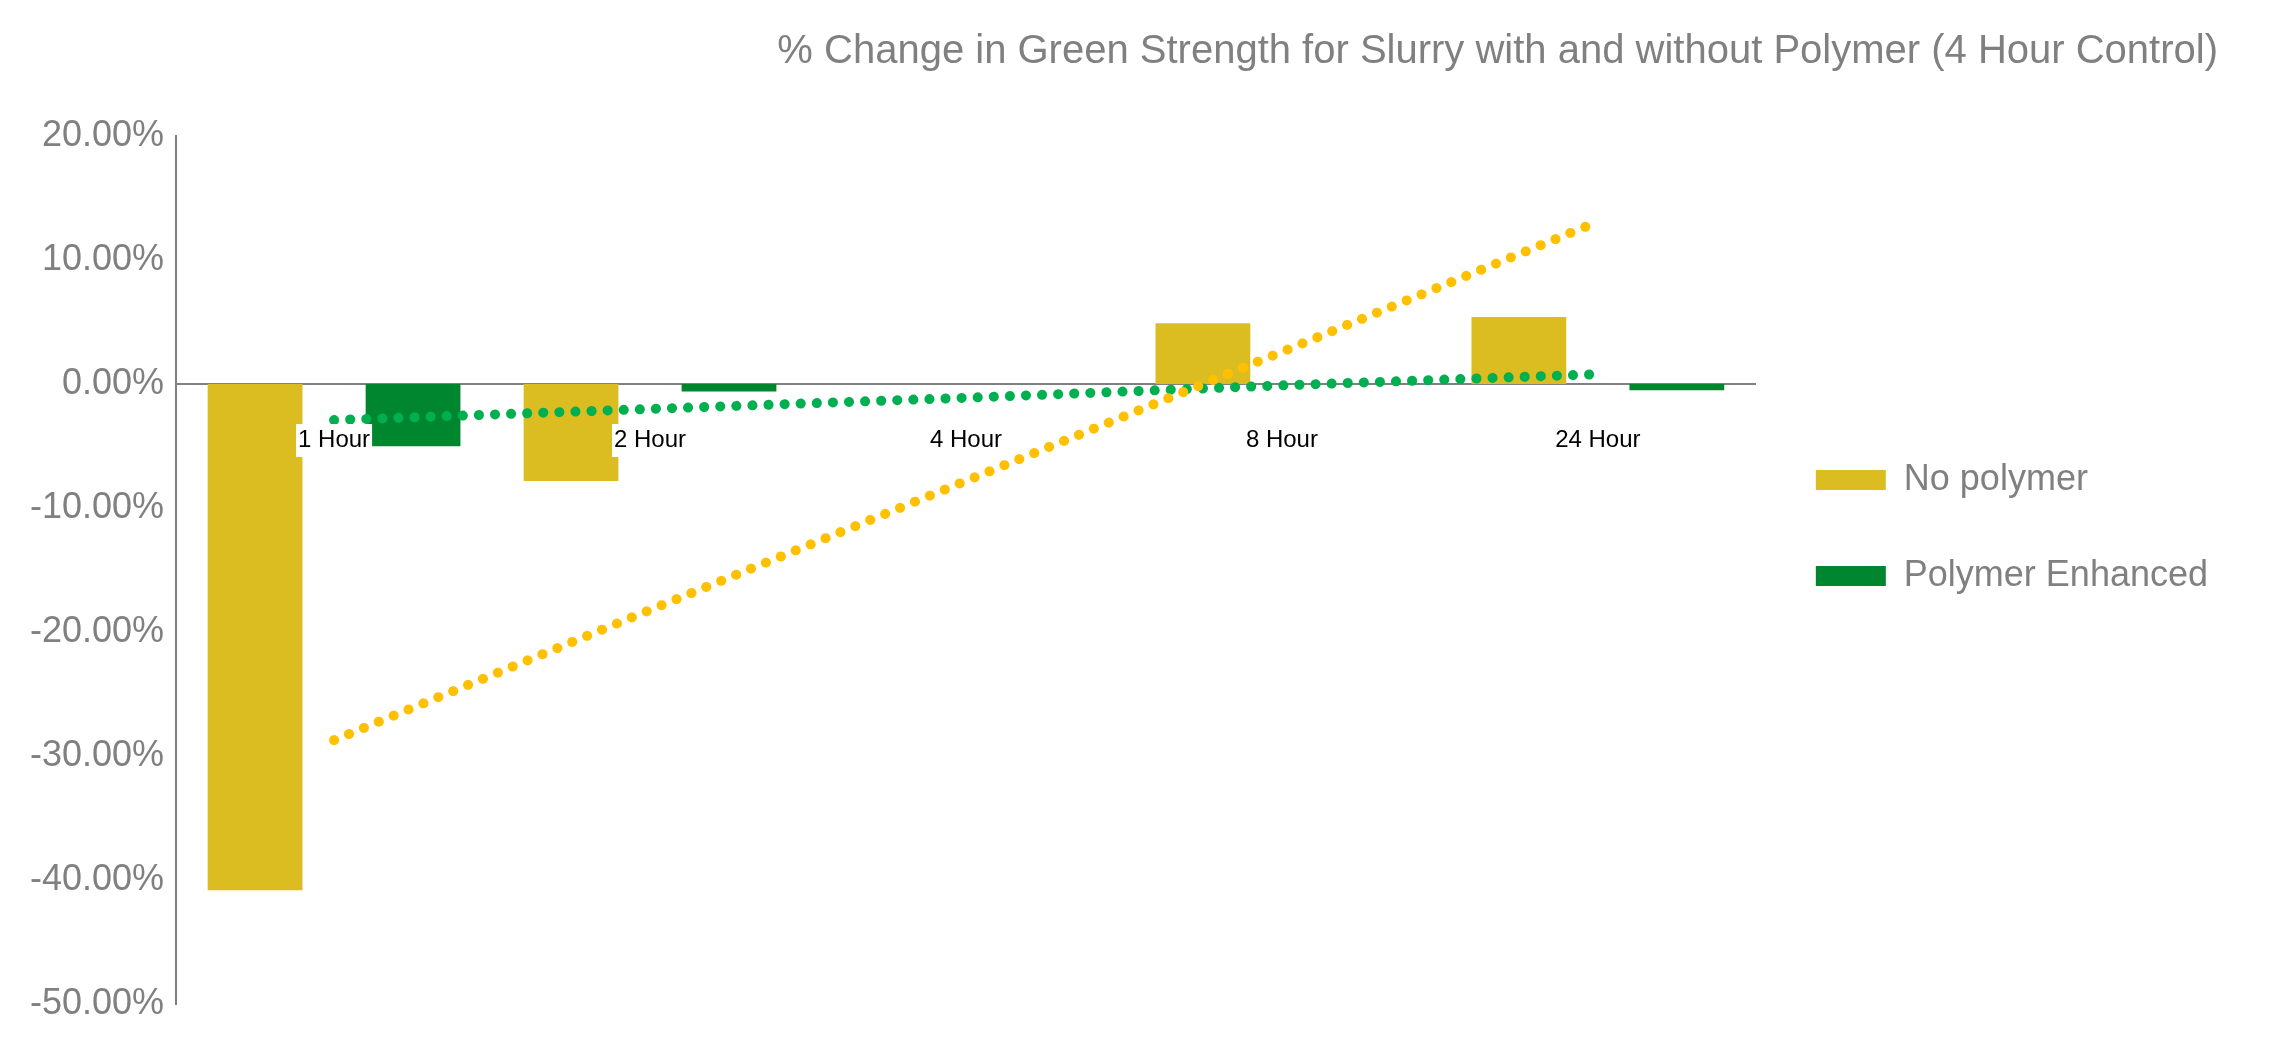 The height and width of the screenshot is (1053, 2272). Describe the element at coordinates (103, 257) in the screenshot. I see `y-tick-label: 10.00%` at that location.